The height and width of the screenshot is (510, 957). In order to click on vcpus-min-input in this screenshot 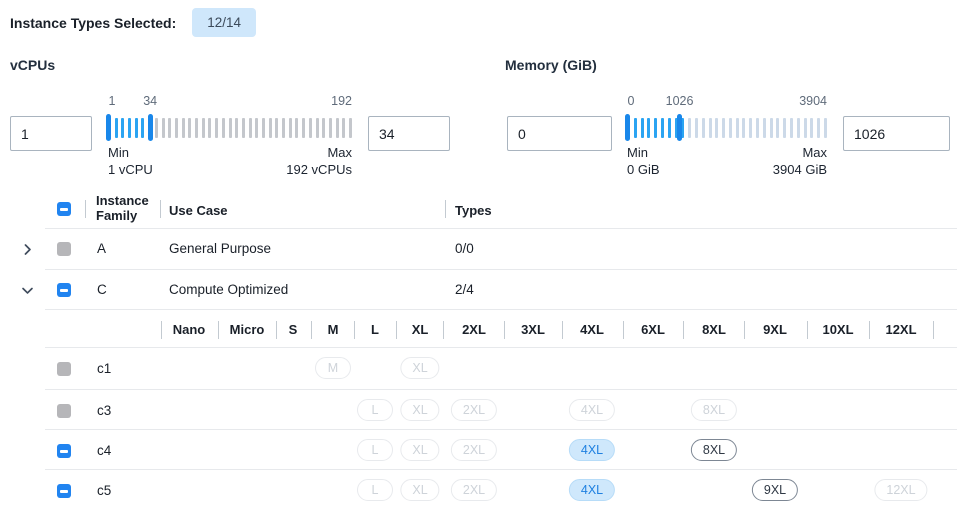, I will do `click(51, 133)`.